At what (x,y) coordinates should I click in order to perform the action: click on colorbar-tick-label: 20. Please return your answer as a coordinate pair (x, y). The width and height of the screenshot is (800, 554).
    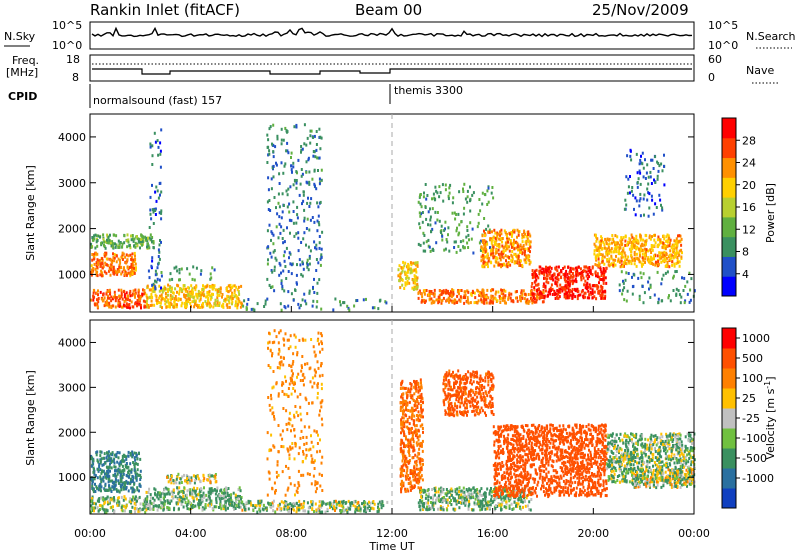
    Looking at the image, I should click on (749, 185).